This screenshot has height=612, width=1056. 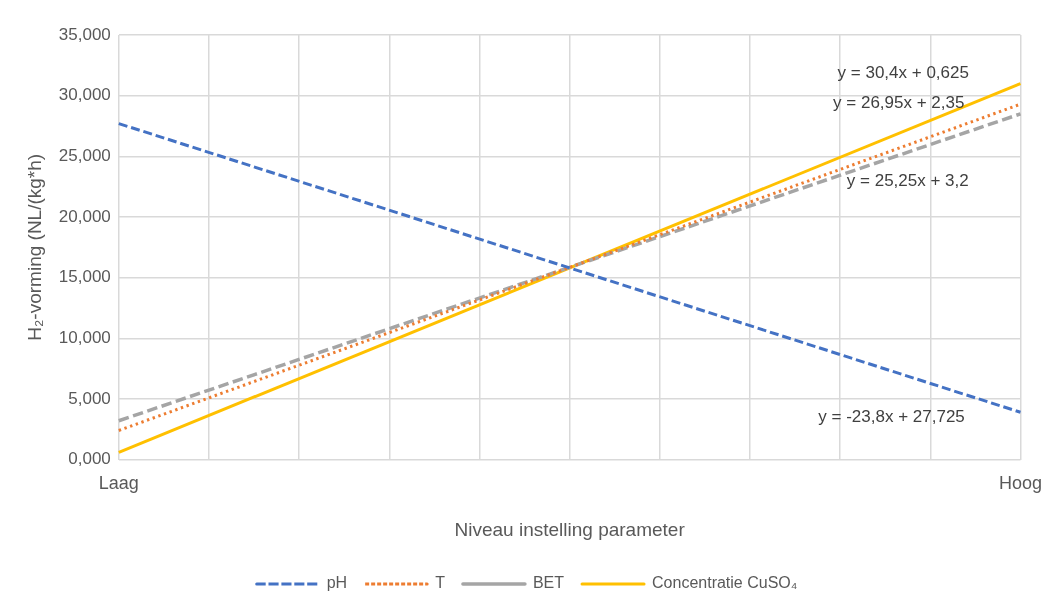 I want to click on annotation: y = -23,8x + 27,725, so click(x=891, y=416).